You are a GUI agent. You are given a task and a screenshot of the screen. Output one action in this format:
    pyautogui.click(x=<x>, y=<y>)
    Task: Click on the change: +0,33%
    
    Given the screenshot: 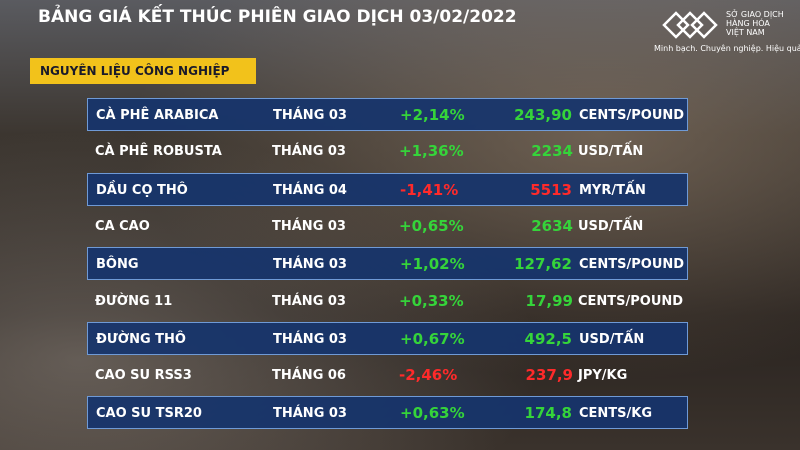 What is the action you would take?
    pyautogui.click(x=431, y=300)
    